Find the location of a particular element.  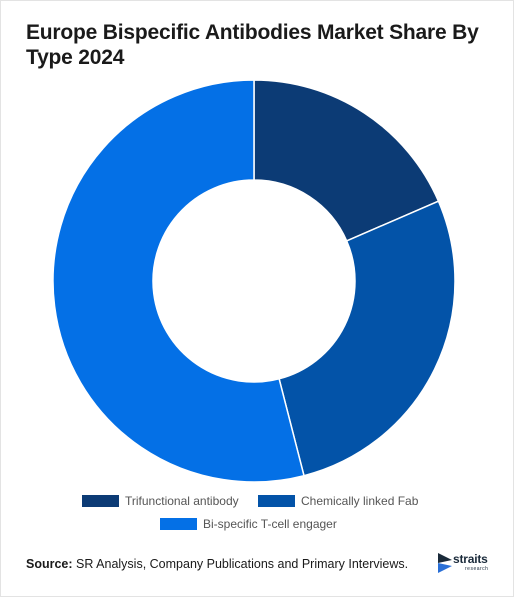

logo-subtext: research is located at coordinates (477, 569).